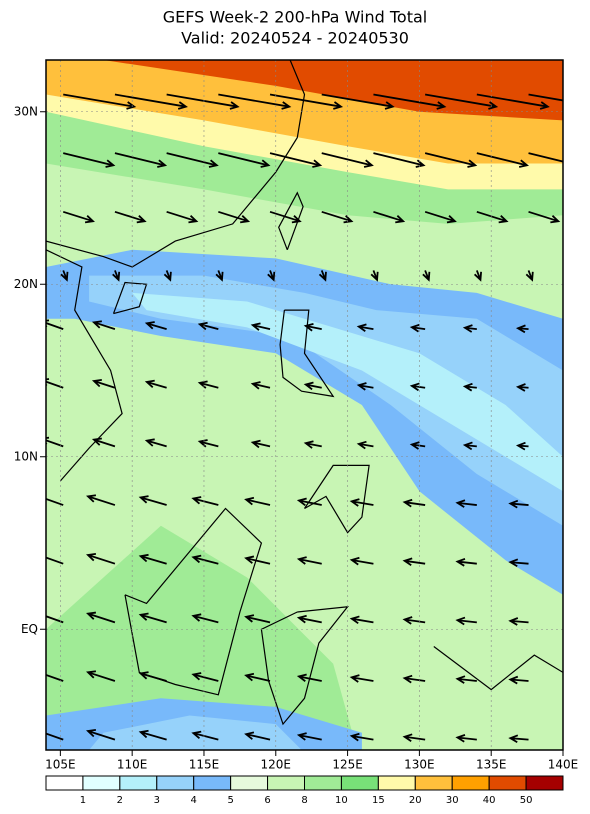 Image resolution: width=590 pixels, height=814 pixels. Describe the element at coordinates (267, 800) in the screenshot. I see `colorbar-label: 6` at that location.